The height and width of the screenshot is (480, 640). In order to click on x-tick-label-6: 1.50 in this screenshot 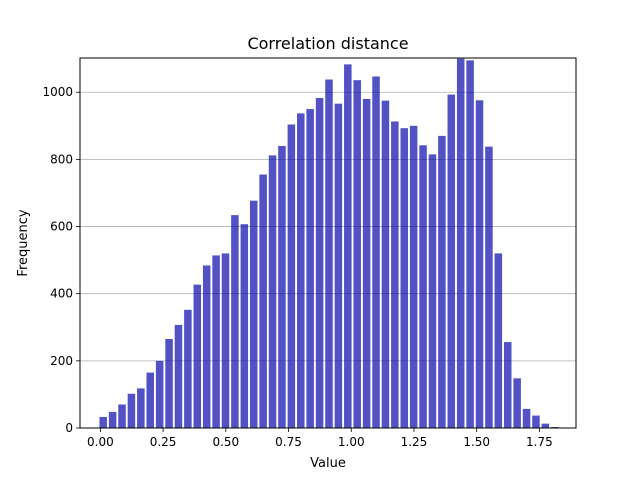, I will do `click(476, 442)`.